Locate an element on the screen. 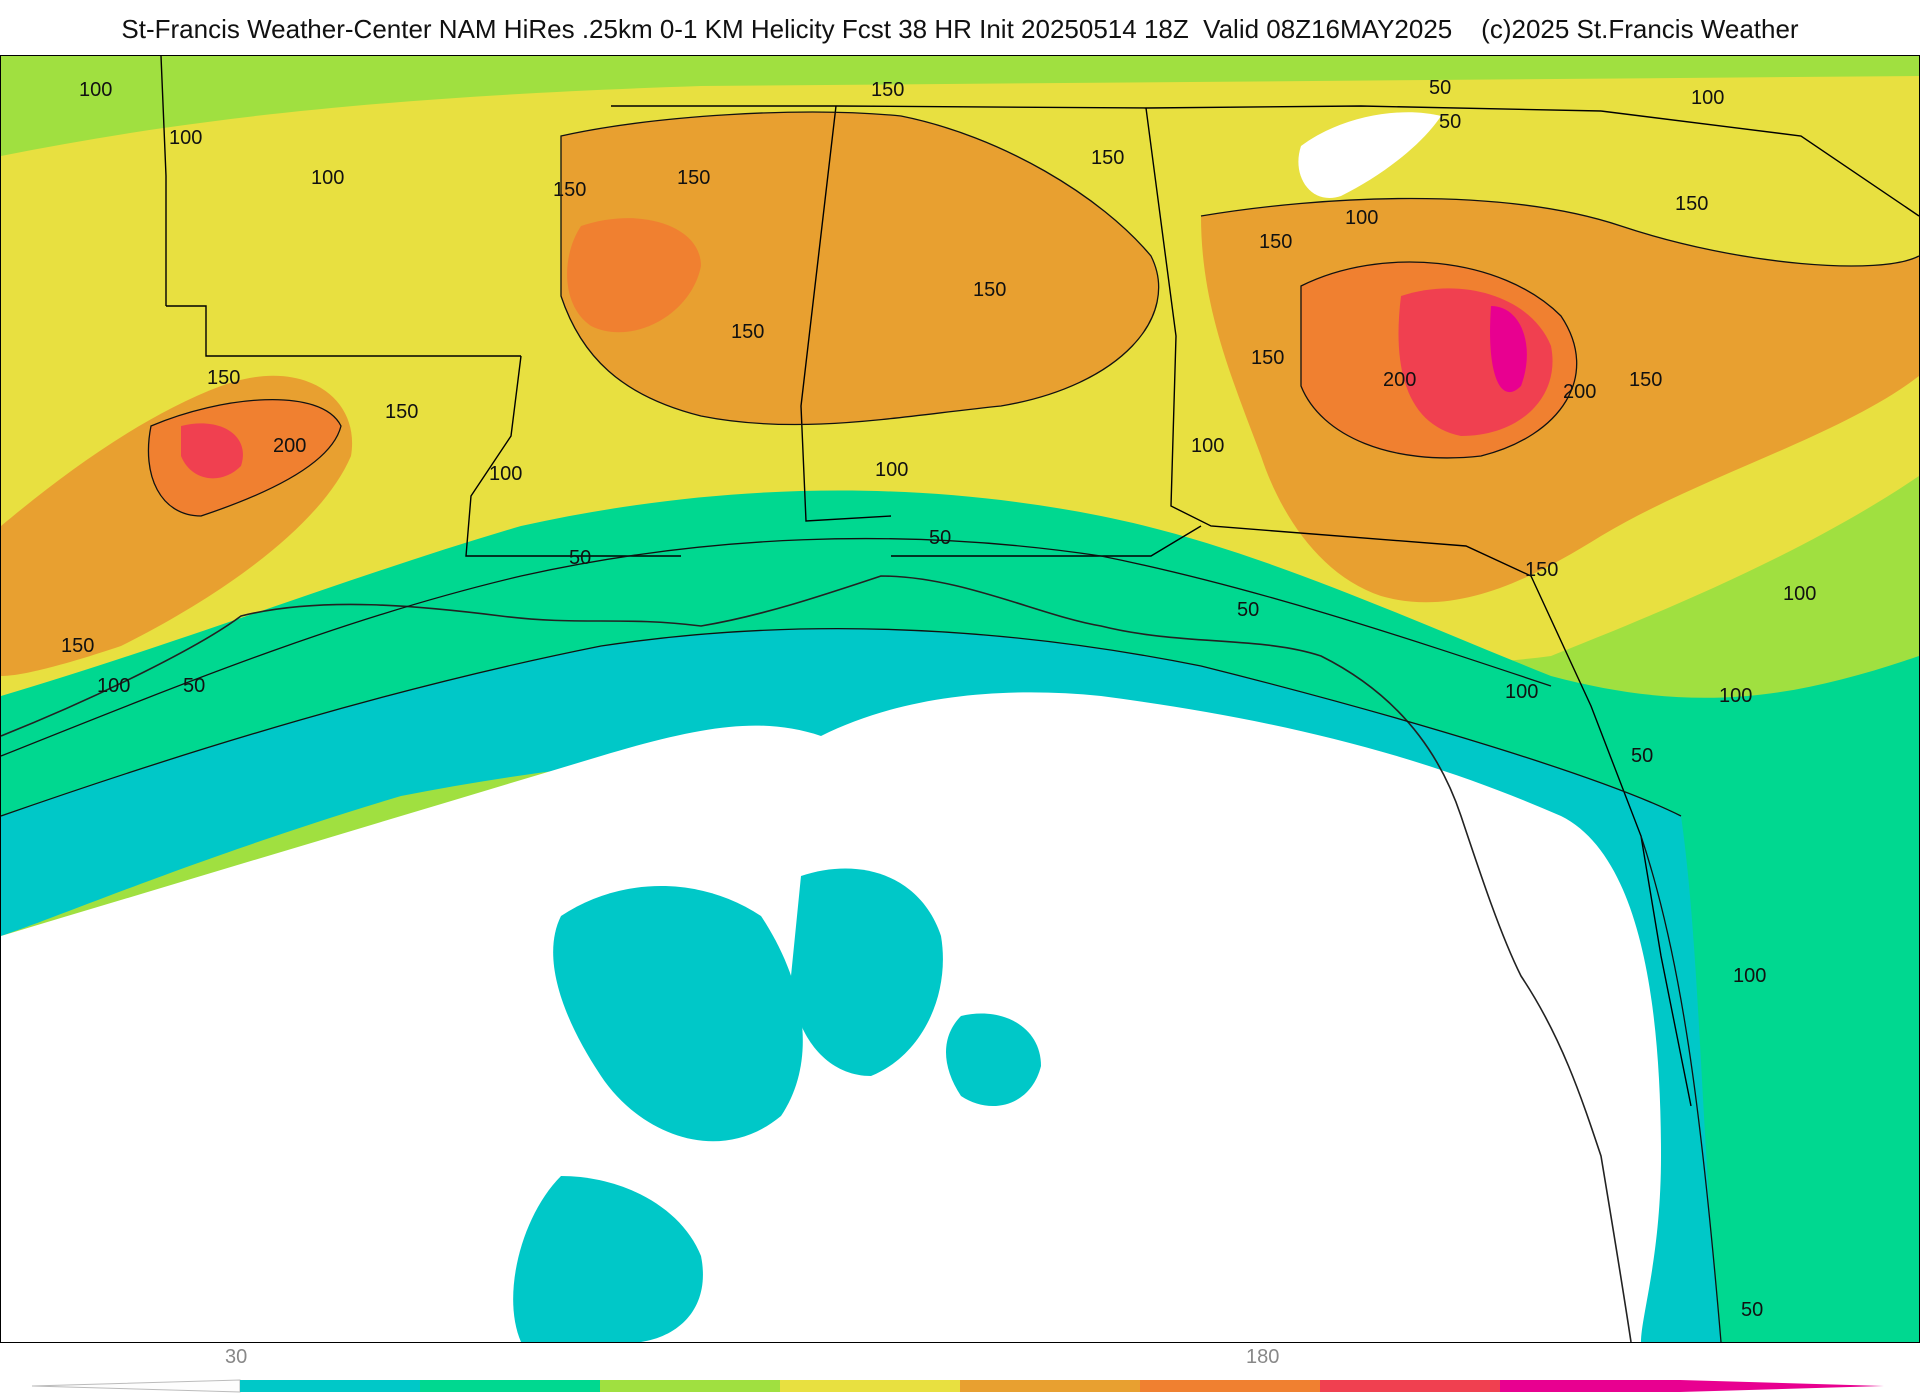 The height and width of the screenshot is (1400, 1920). orange-region-central is located at coordinates (860, 268).